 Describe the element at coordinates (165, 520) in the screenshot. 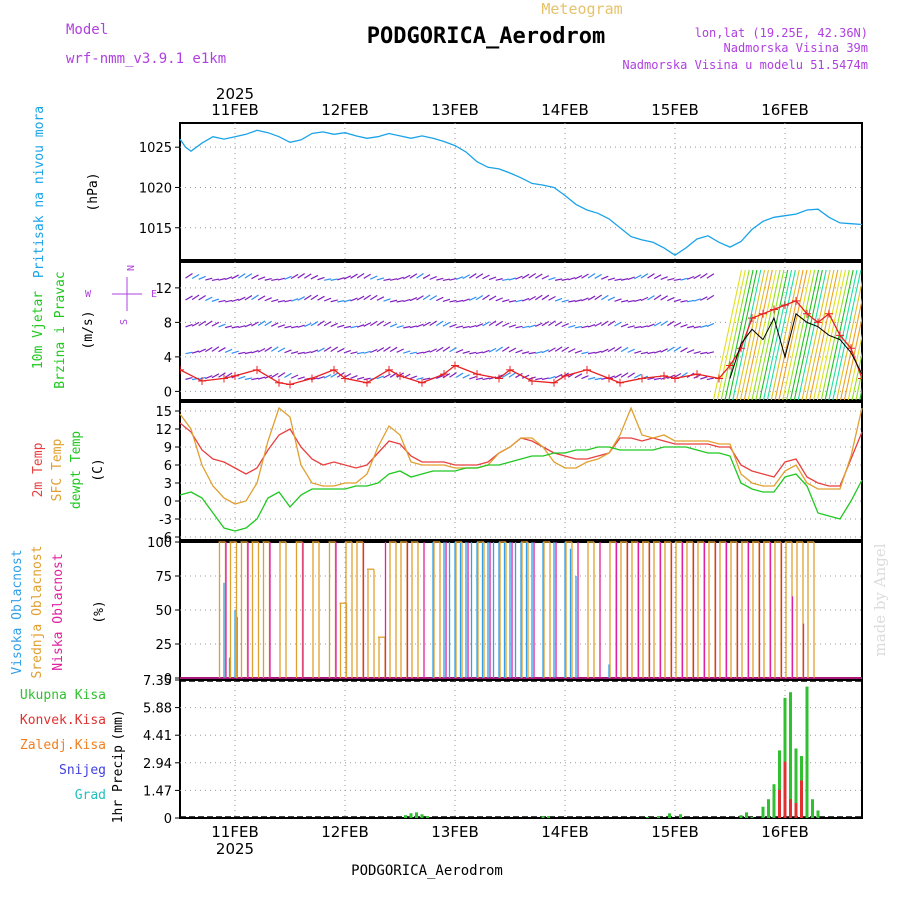

I see `y-tick-label: -3` at that location.